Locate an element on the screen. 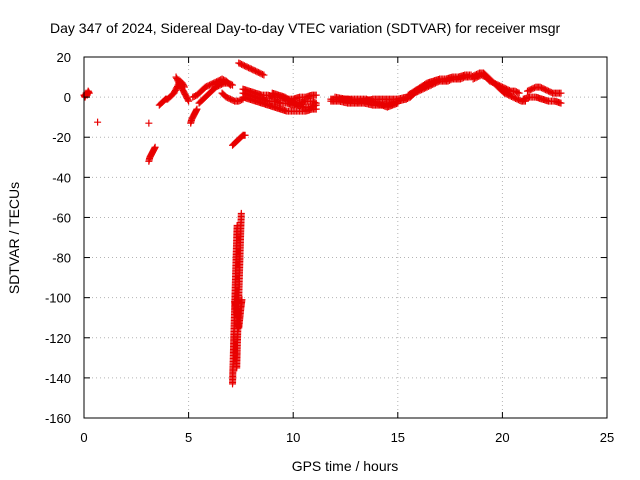 This screenshot has height=480, width=640. y-tick-label: 20 is located at coordinates (64, 57).